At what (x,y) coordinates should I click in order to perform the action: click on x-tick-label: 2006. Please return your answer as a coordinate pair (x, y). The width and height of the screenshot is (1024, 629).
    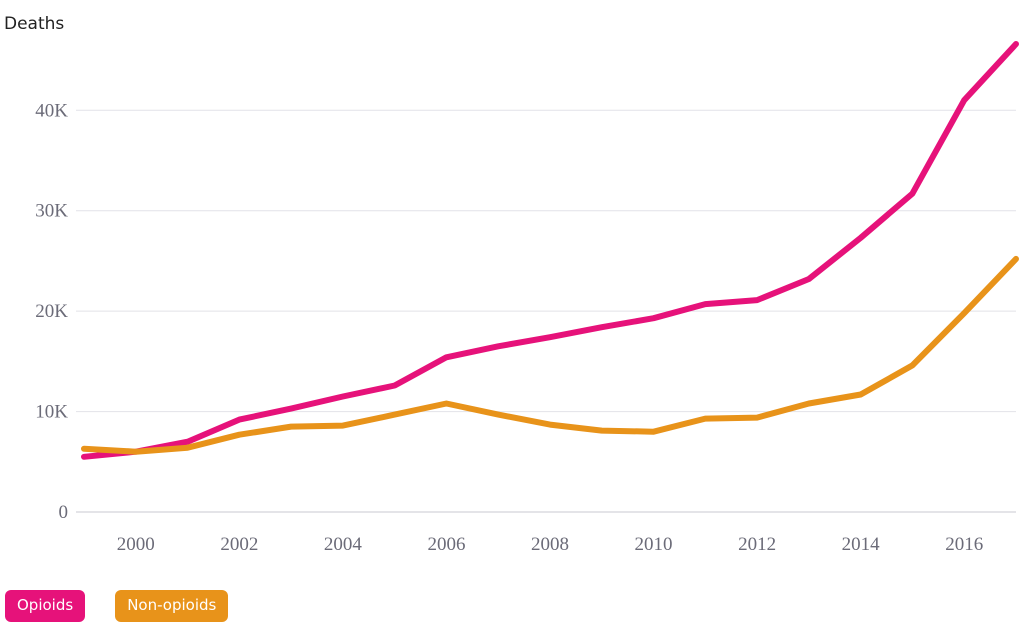
    Looking at the image, I should click on (446, 544).